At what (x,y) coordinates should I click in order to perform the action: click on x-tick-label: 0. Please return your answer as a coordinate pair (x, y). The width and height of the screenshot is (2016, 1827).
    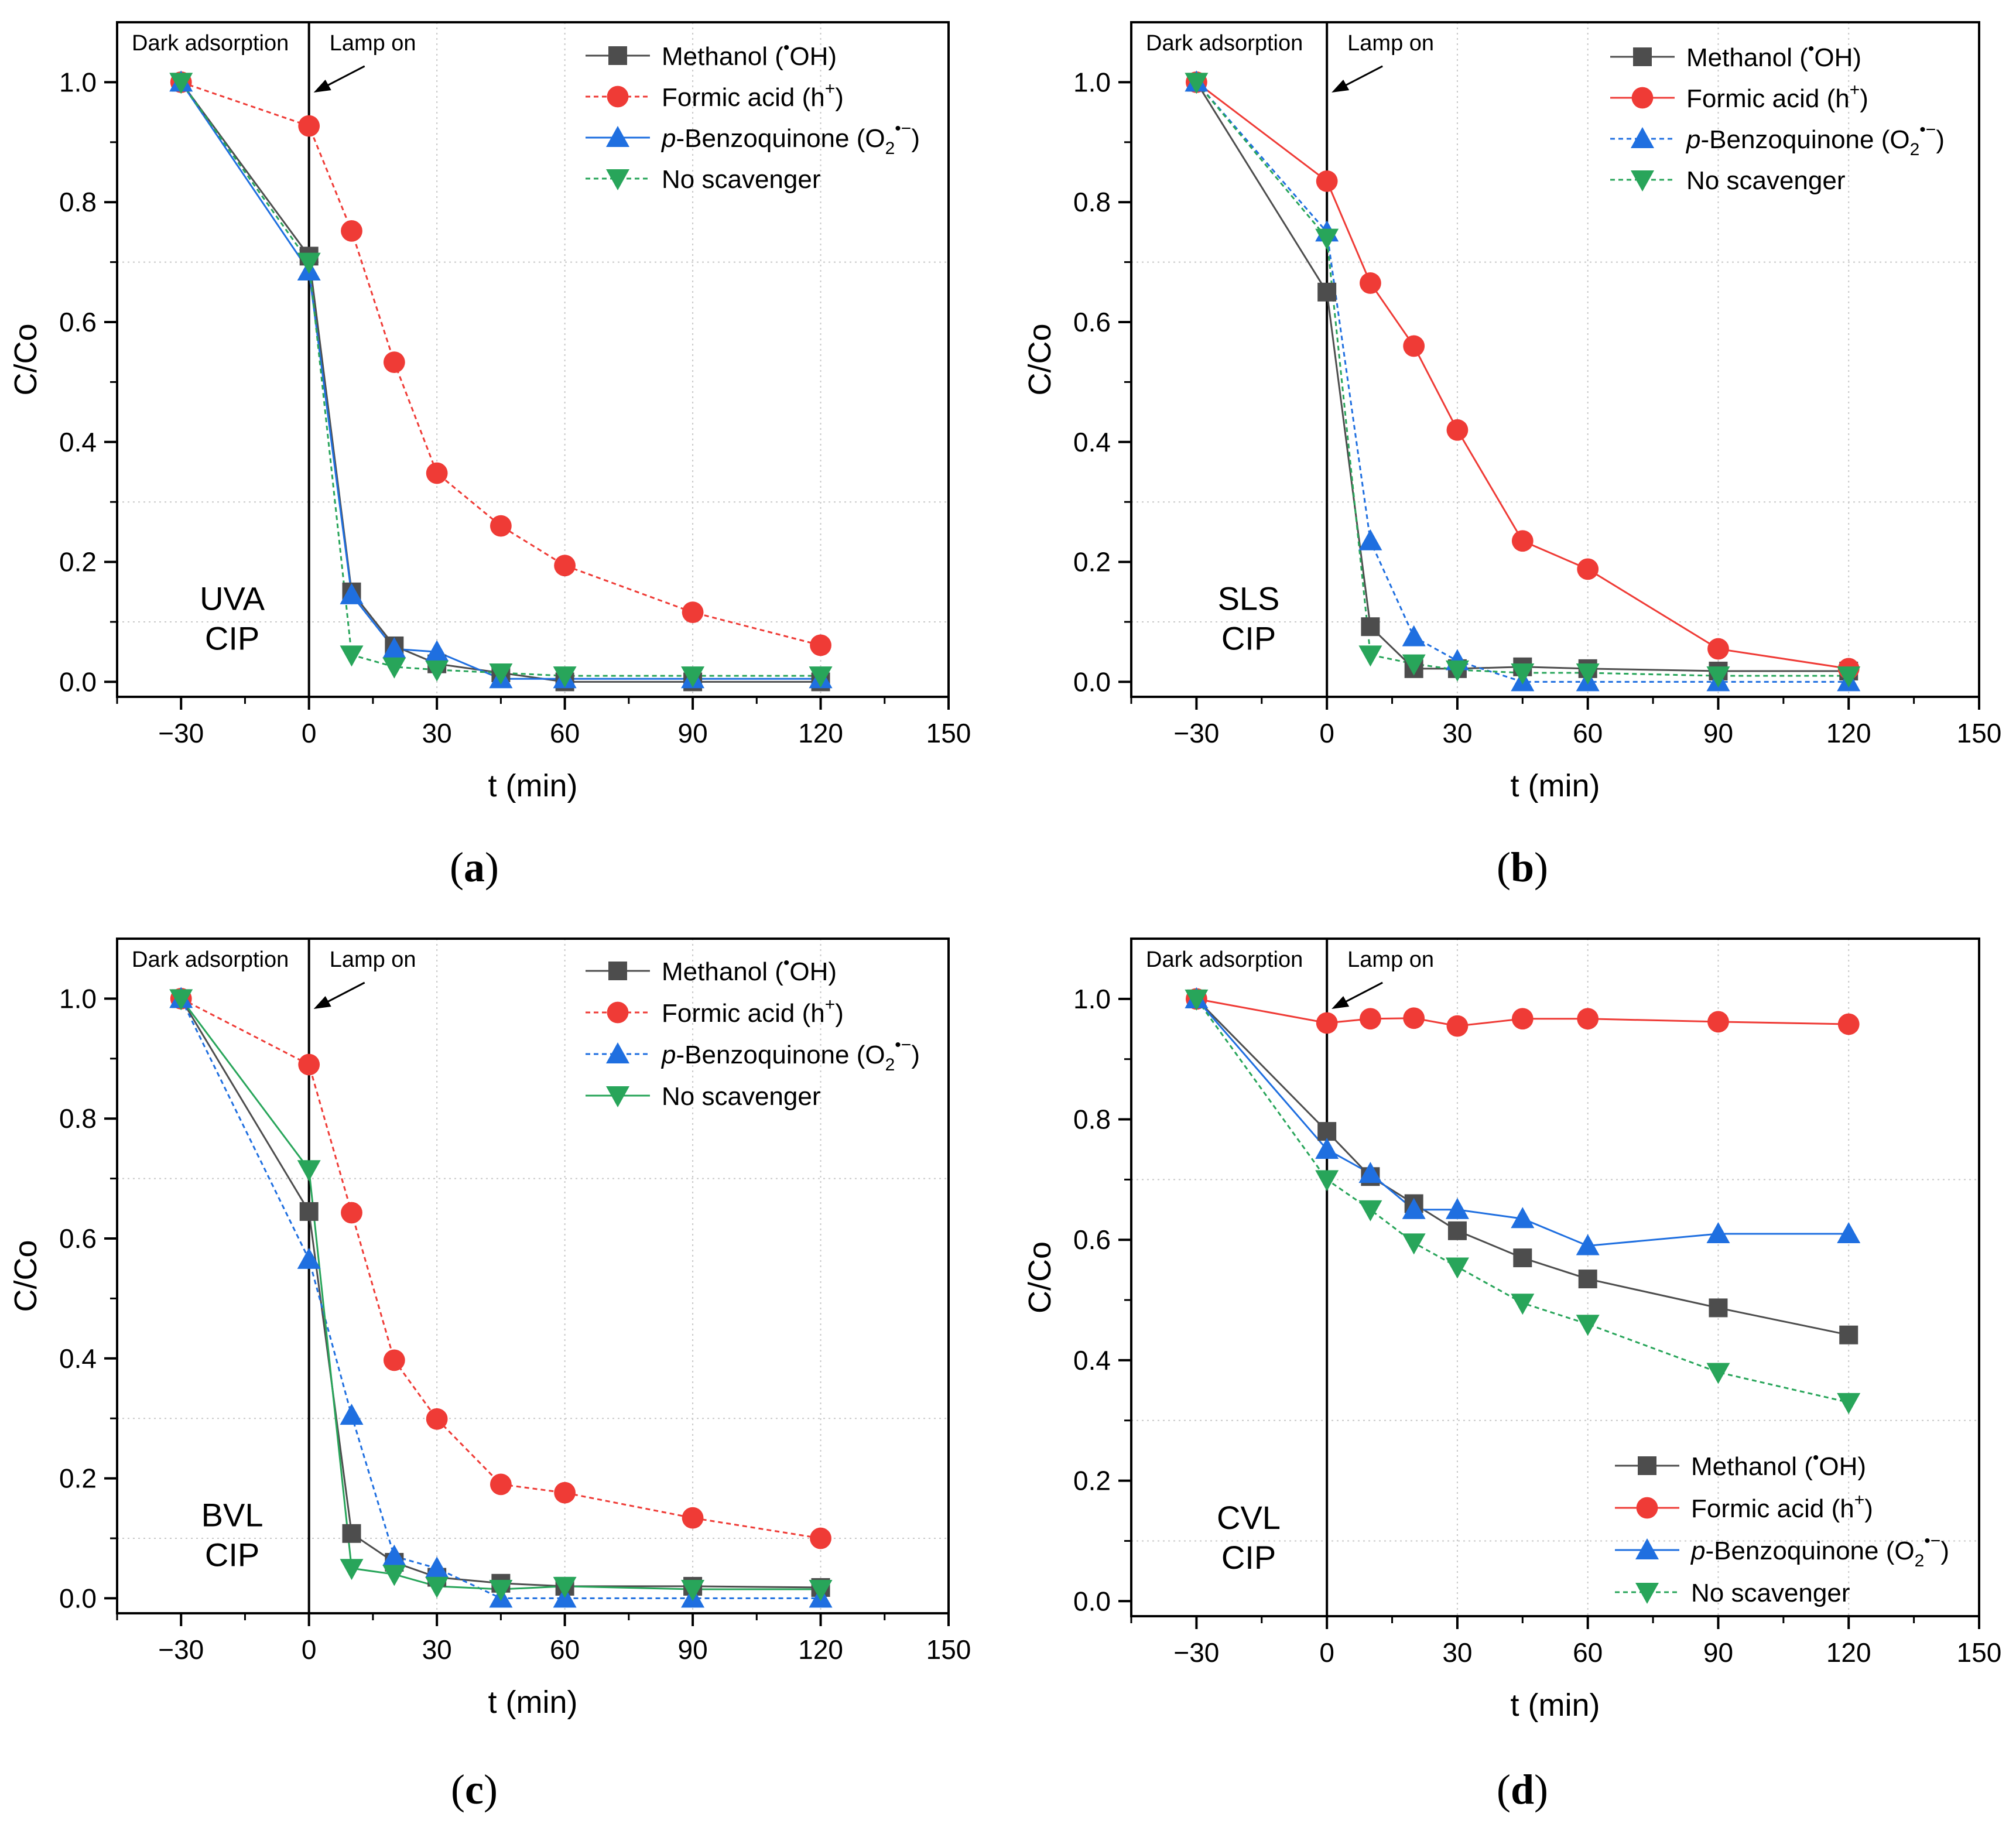
    Looking at the image, I should click on (1326, 733).